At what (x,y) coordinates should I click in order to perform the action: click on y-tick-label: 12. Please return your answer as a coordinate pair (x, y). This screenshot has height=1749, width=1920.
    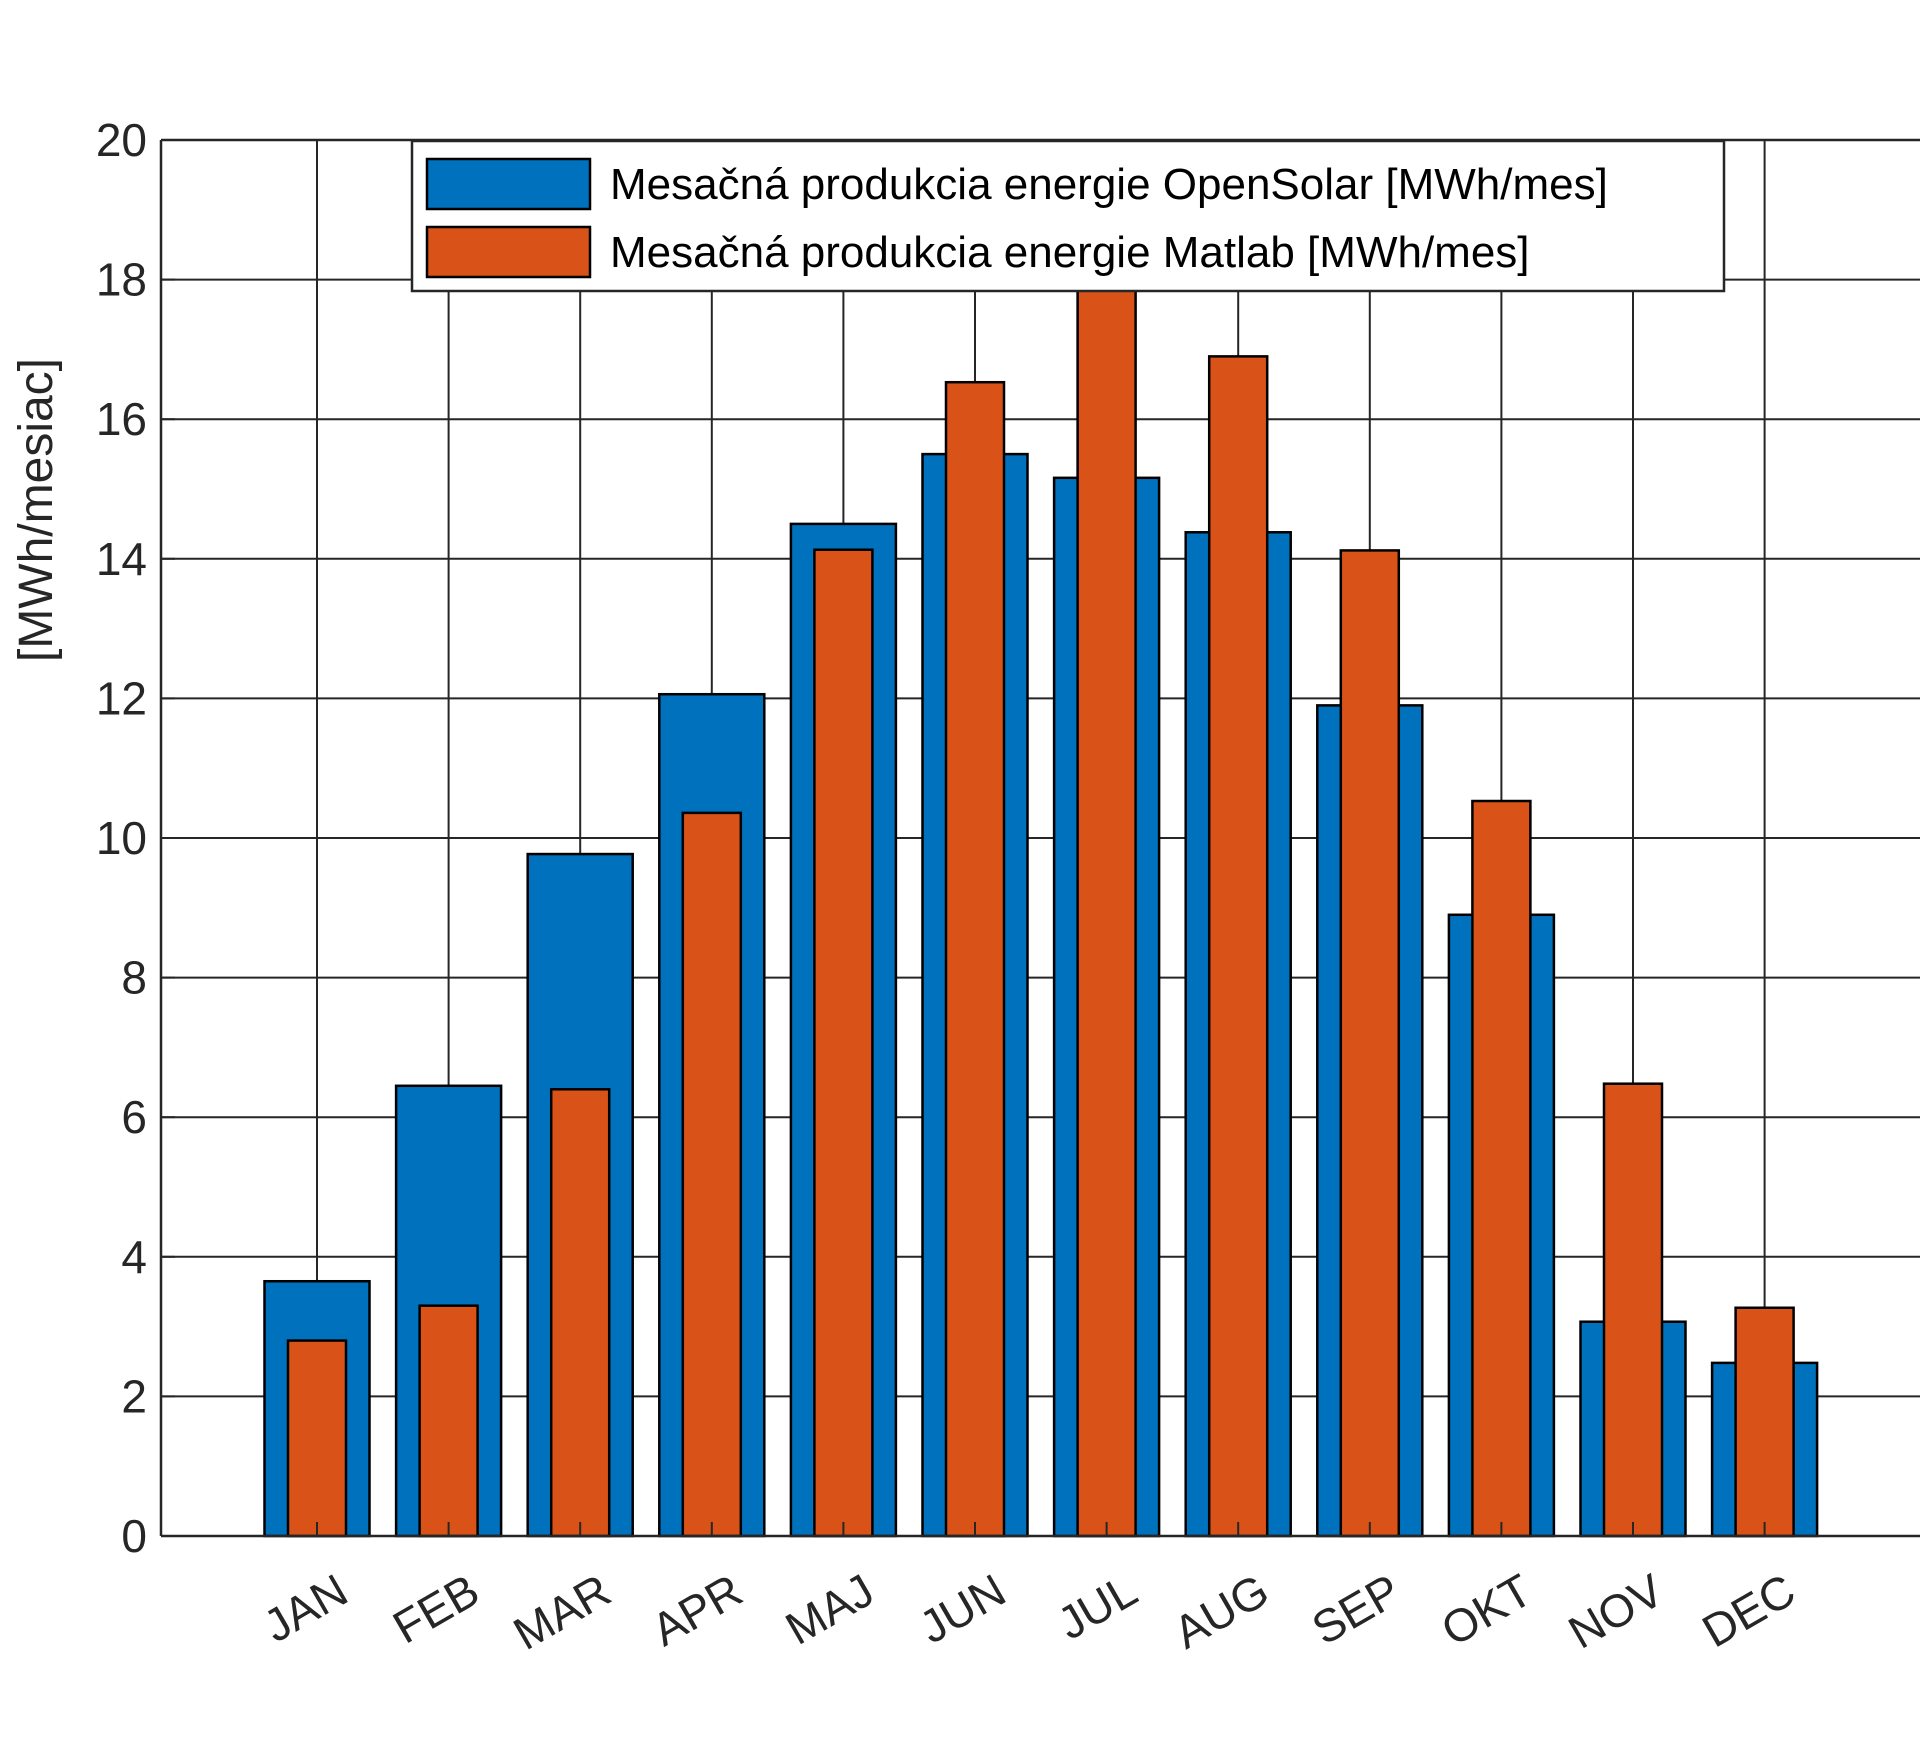
    Looking at the image, I should click on (121, 698).